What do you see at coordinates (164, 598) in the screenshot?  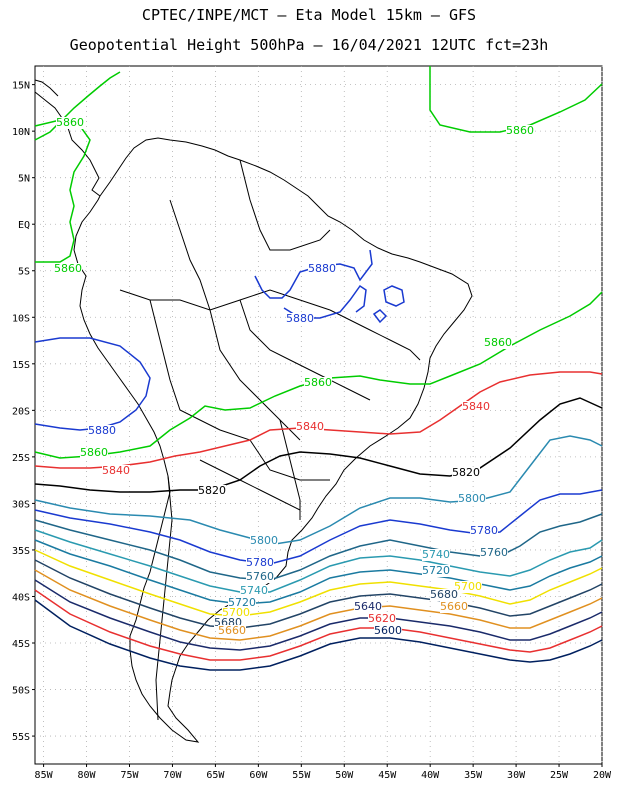 I see `border-chile-argentina` at bounding box center [164, 598].